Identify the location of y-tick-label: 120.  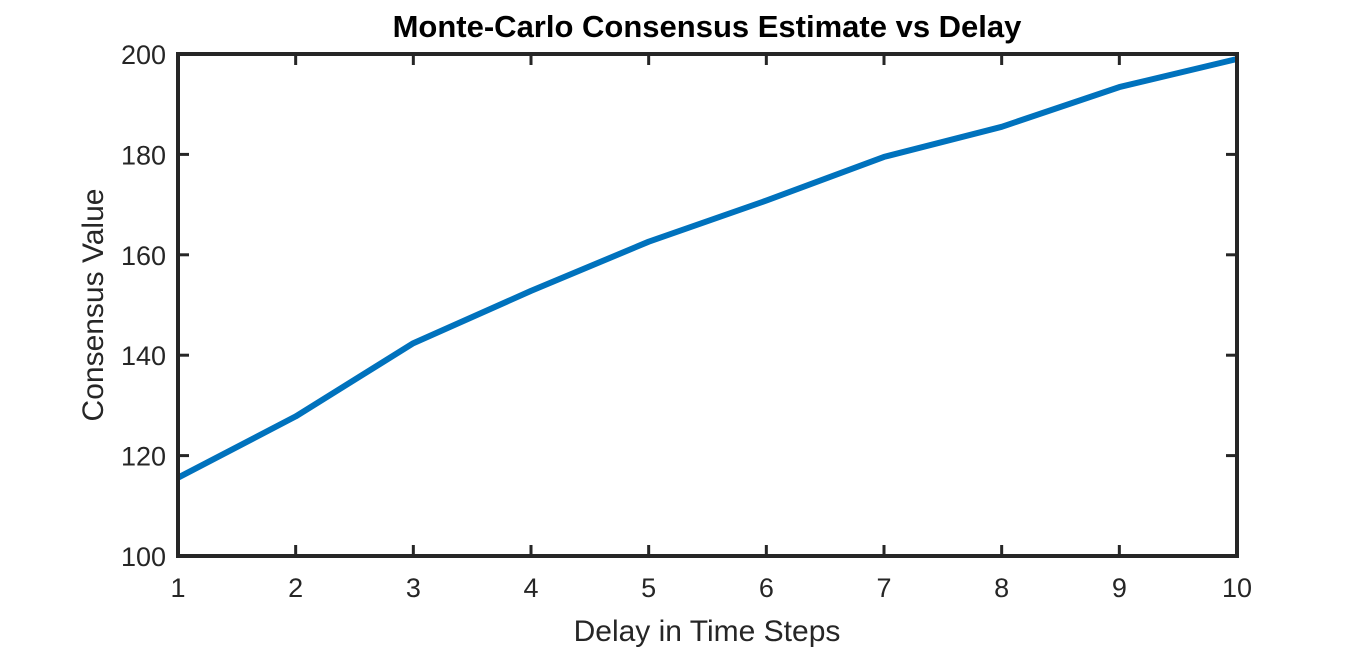
(143, 457).